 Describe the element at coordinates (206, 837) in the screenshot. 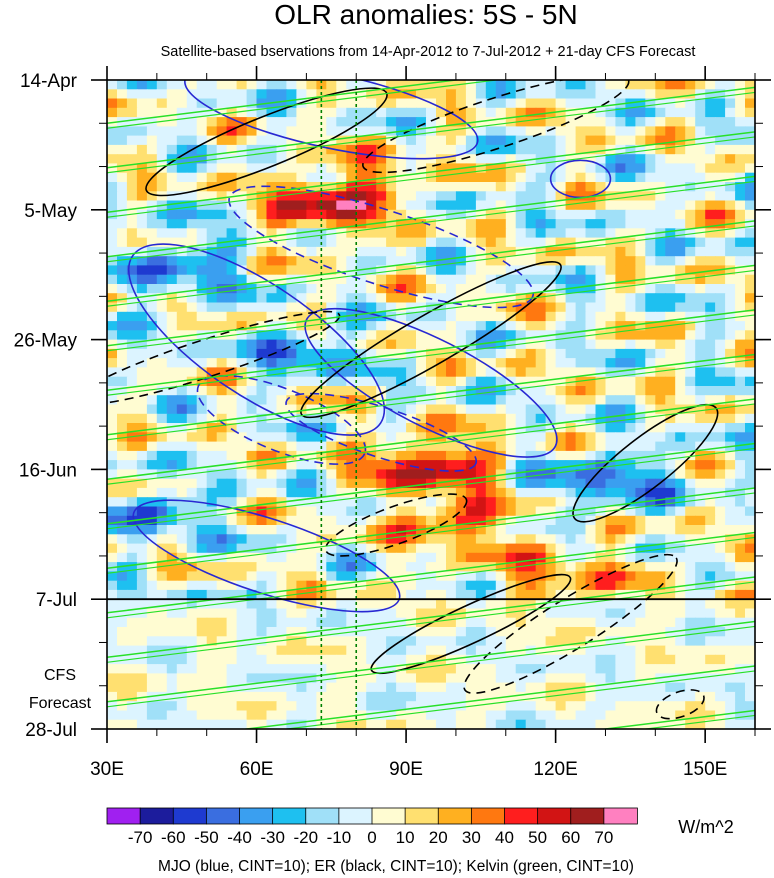

I see `colorbar-label: -50` at that location.